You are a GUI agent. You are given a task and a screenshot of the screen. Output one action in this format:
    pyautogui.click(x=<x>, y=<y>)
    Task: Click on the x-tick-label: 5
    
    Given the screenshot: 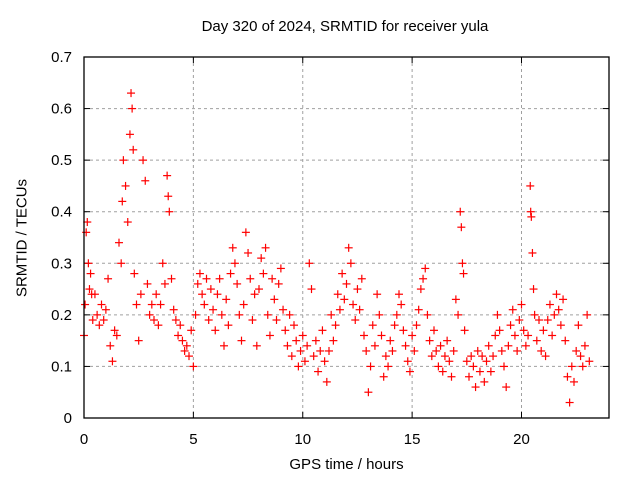 What is the action you would take?
    pyautogui.click(x=193, y=439)
    